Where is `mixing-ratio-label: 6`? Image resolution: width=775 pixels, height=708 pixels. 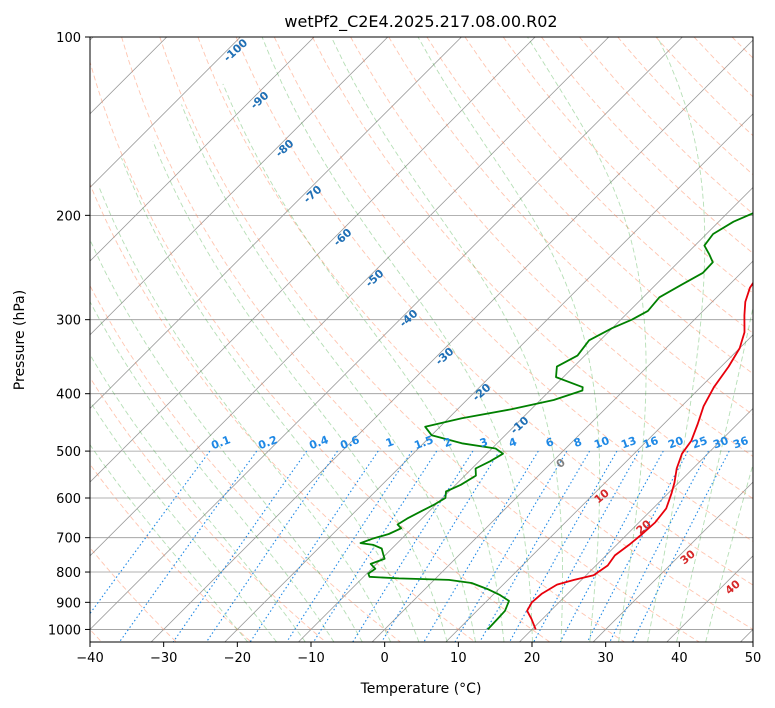
mixing-ratio-label: 6 is located at coordinates (550, 442).